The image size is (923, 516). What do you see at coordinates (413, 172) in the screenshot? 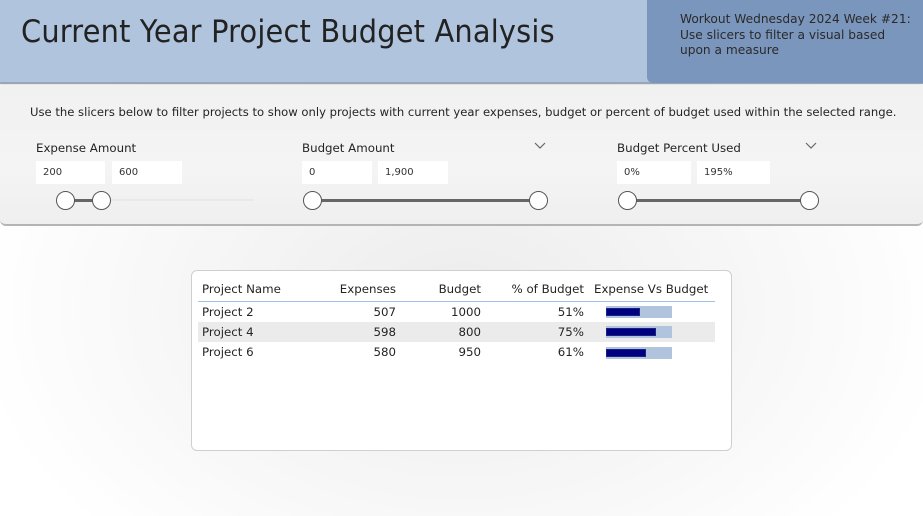
I see `budget-max-input: 1,900` at bounding box center [413, 172].